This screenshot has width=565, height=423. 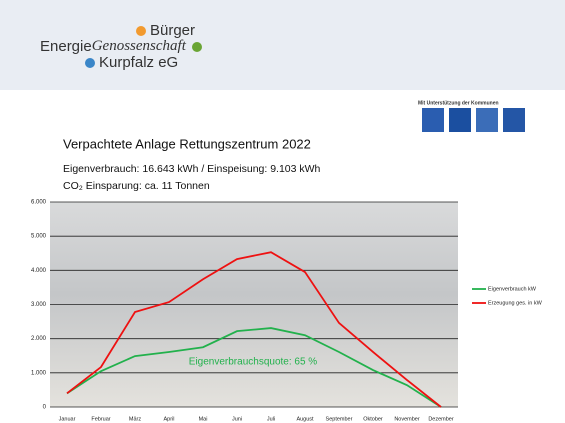 What do you see at coordinates (139, 46) in the screenshot?
I see `logo-text: Genossenschaft` at bounding box center [139, 46].